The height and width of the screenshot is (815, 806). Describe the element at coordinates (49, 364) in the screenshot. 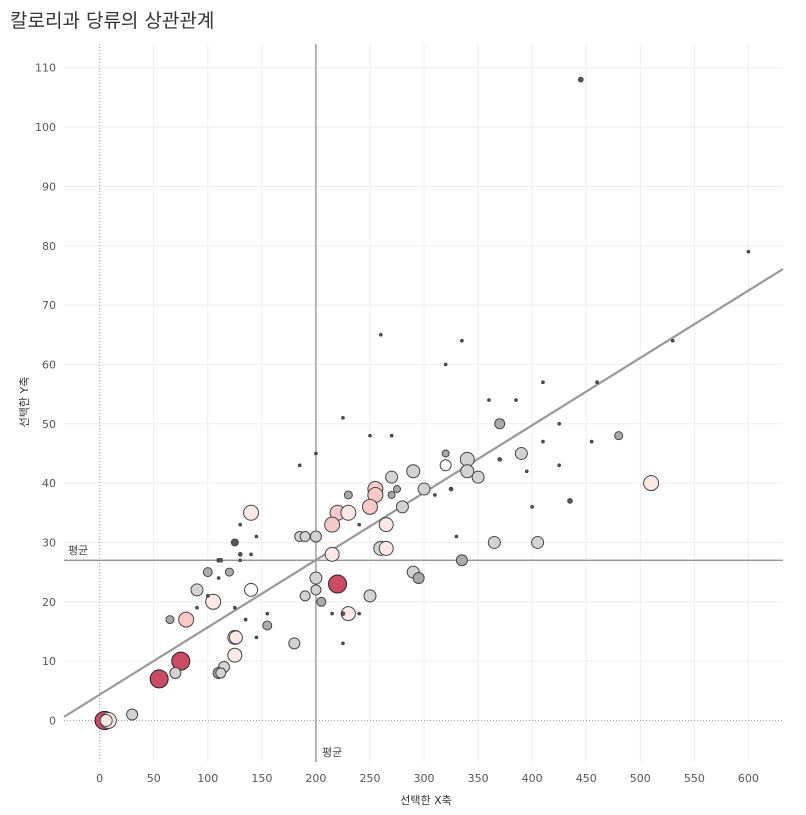

I see `y-tick-label: 60` at that location.